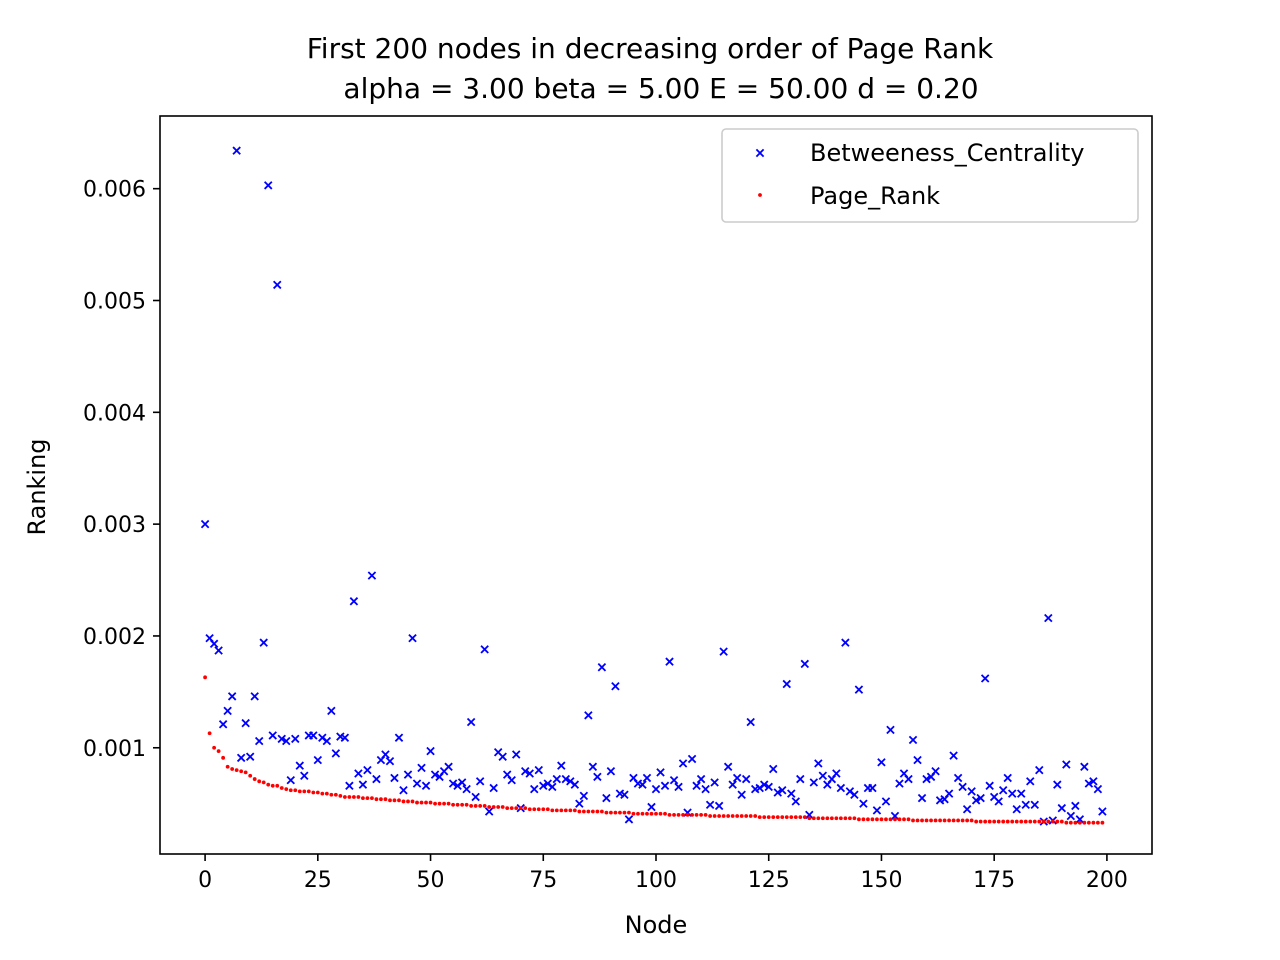 This screenshot has height=960, width=1280. I want to click on y-axis-label: Ranking, so click(37, 486).